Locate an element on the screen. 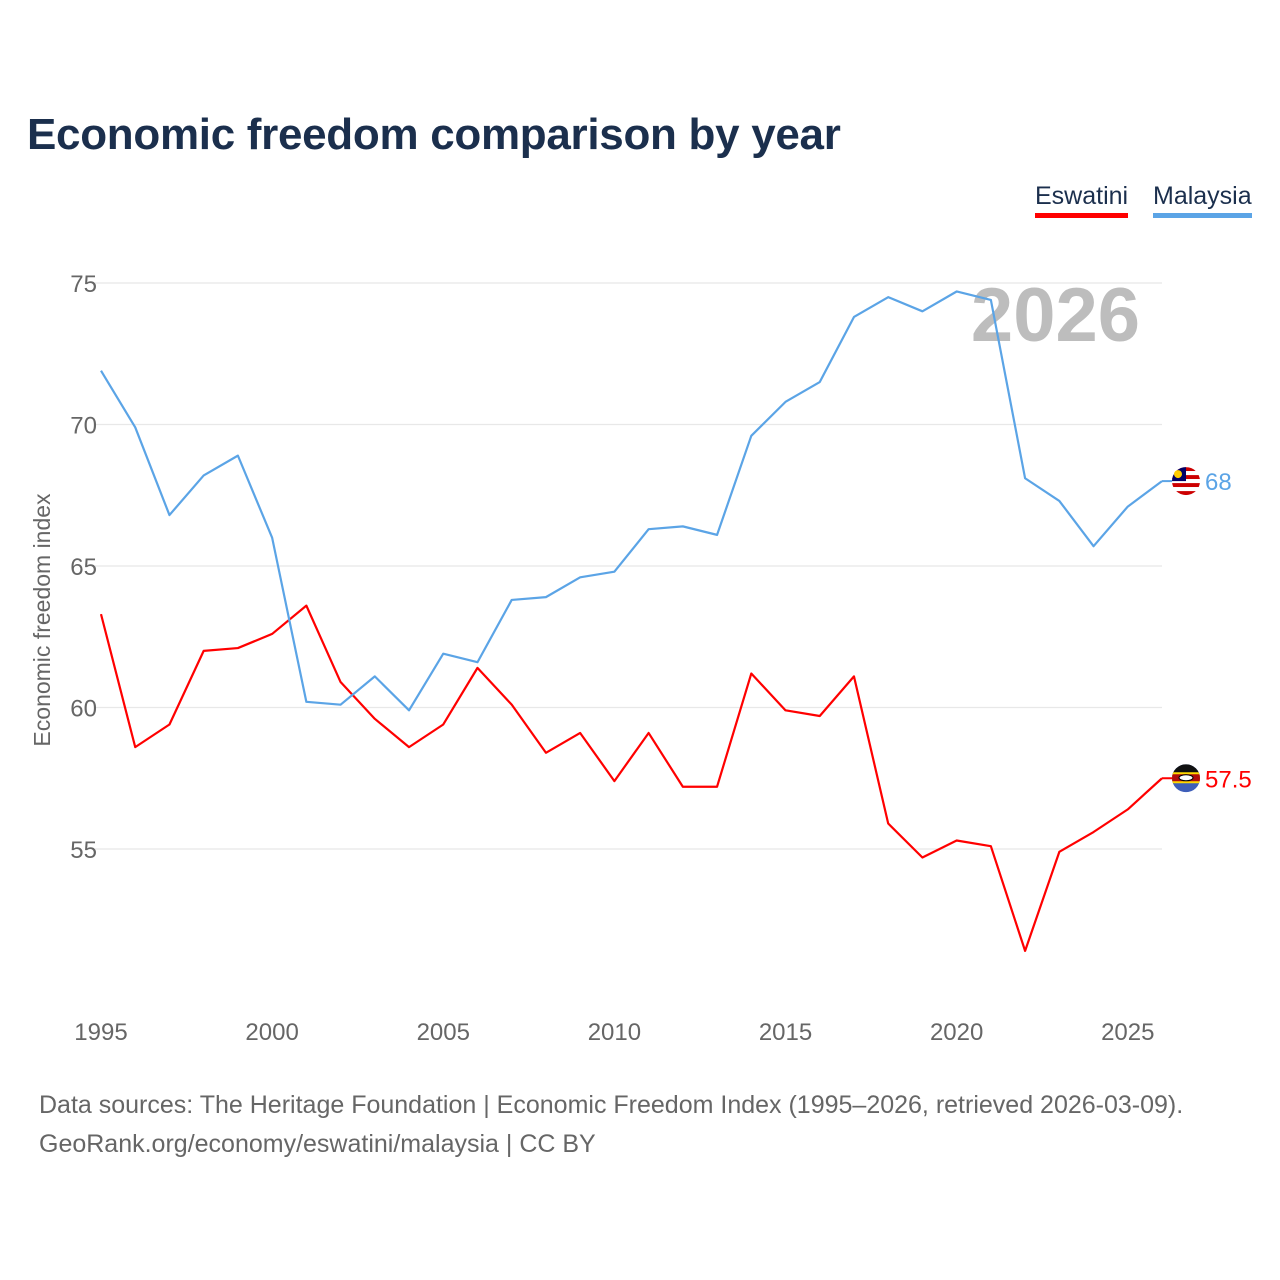  x-tick-label: 1995 is located at coordinates (100, 1032).